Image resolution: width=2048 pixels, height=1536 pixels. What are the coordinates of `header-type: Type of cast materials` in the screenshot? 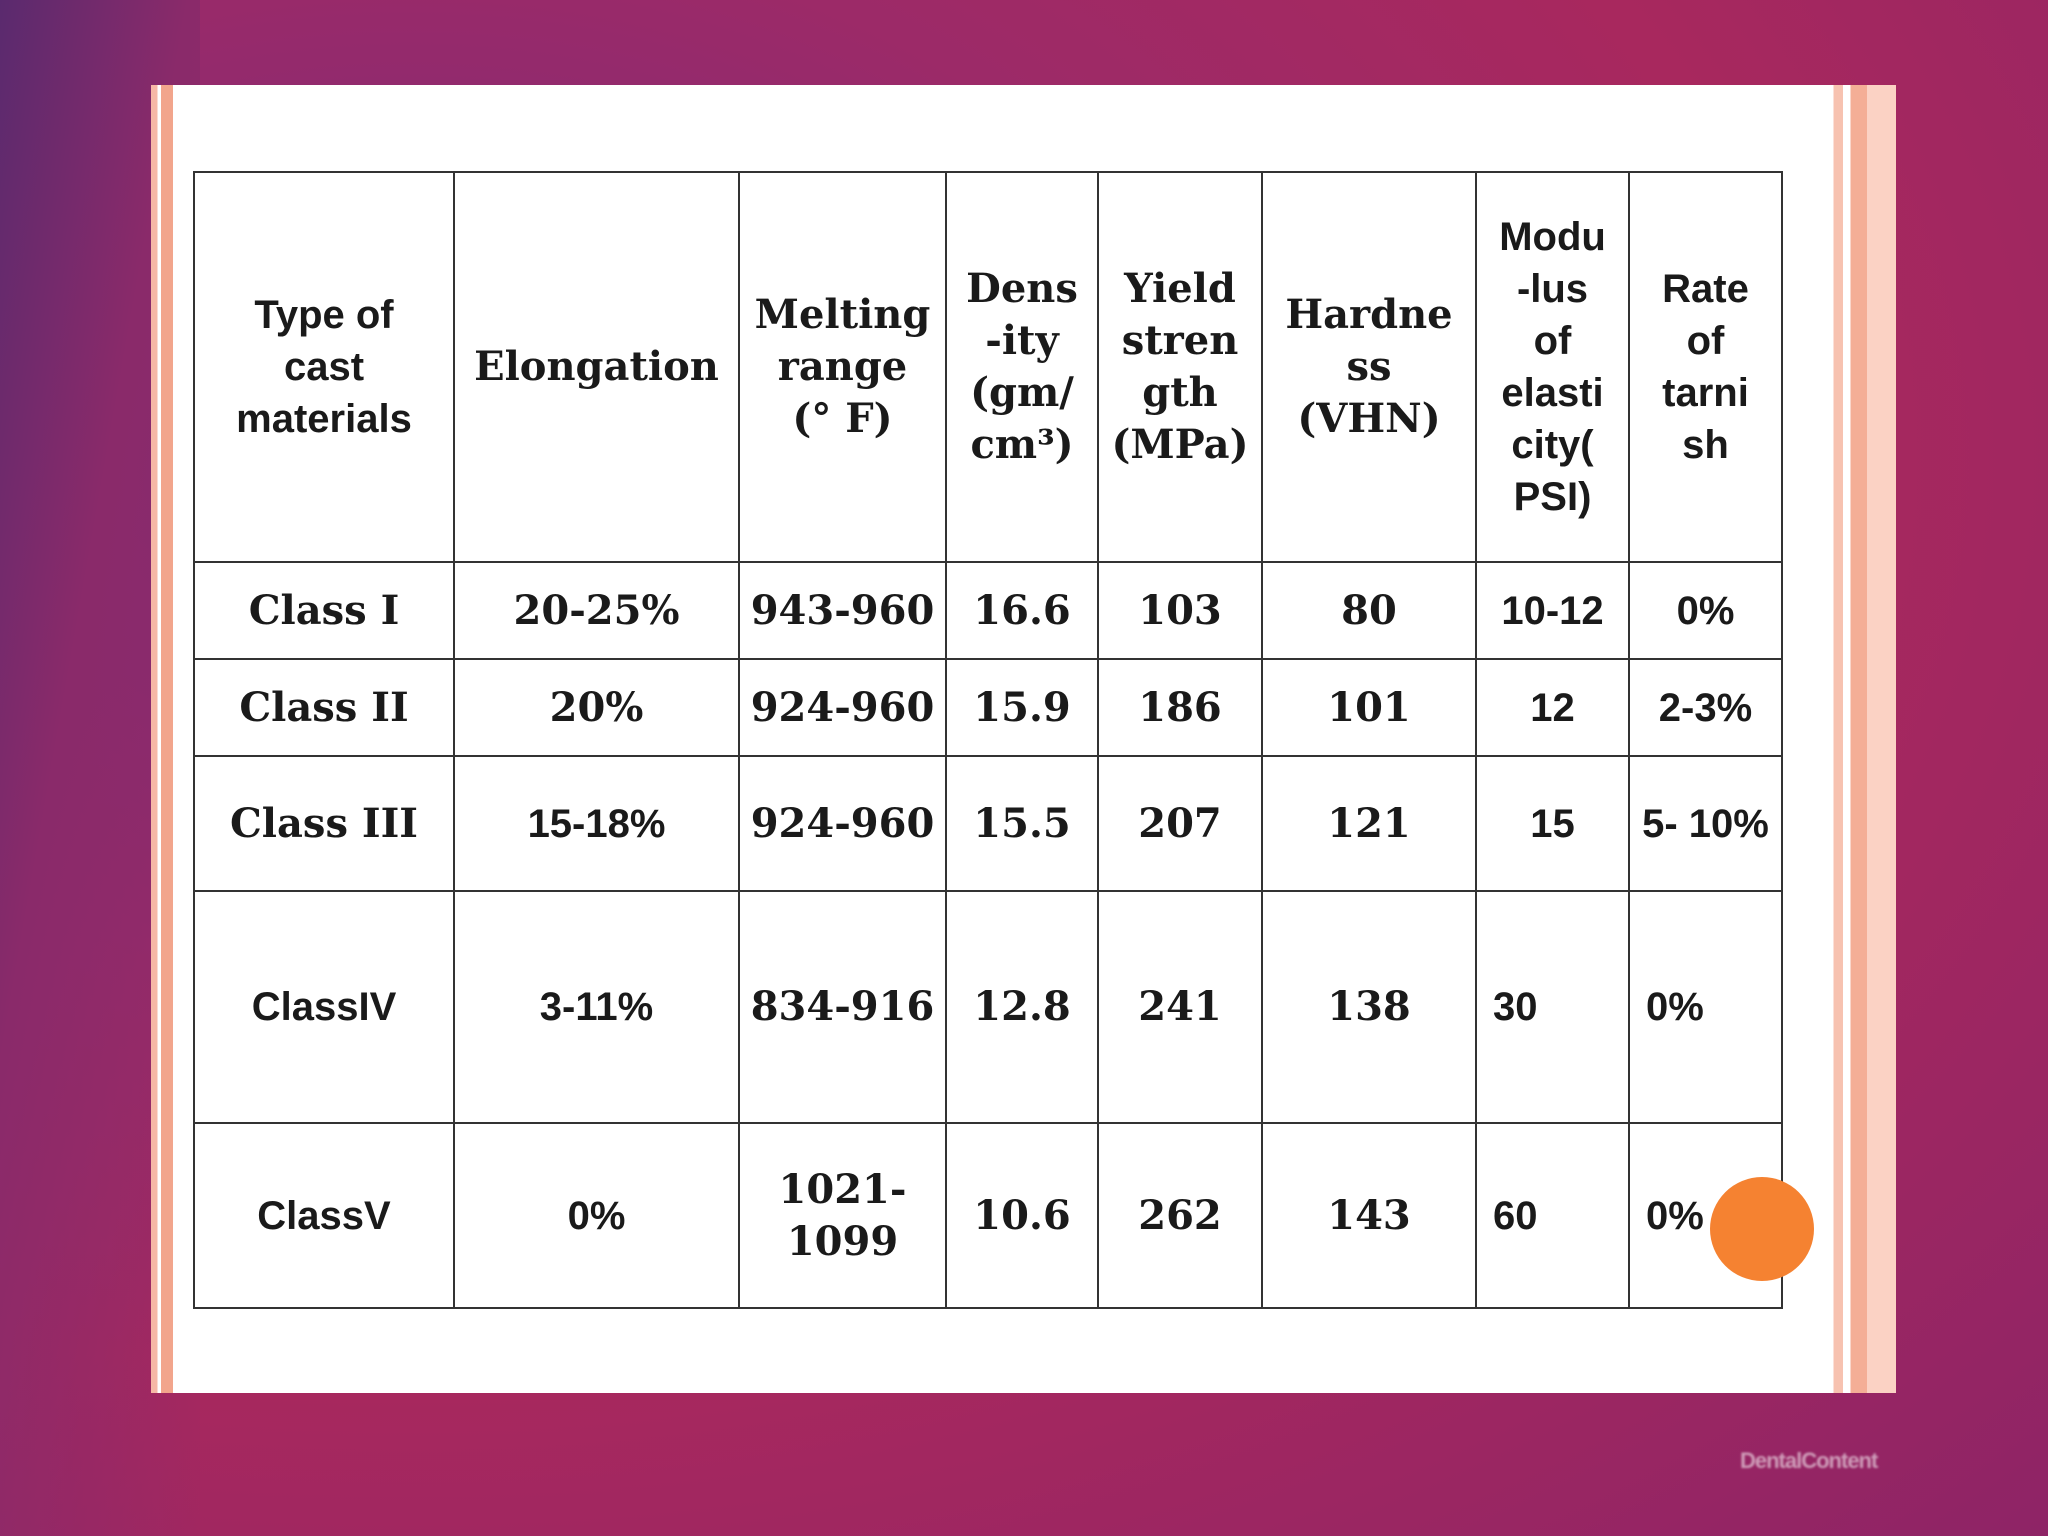 It's located at (324, 367).